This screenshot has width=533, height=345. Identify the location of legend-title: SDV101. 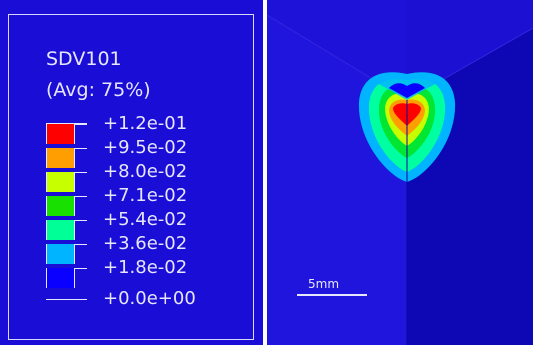
(84, 59).